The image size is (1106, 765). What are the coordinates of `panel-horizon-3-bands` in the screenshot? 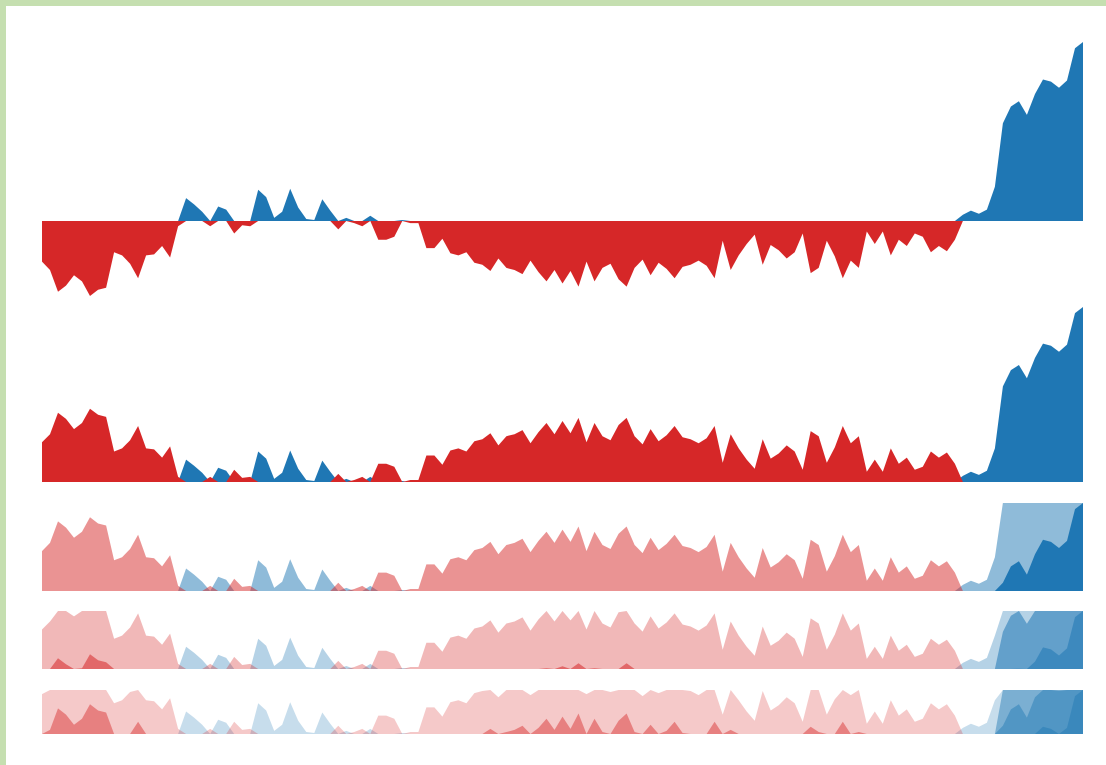 It's located at (562, 640).